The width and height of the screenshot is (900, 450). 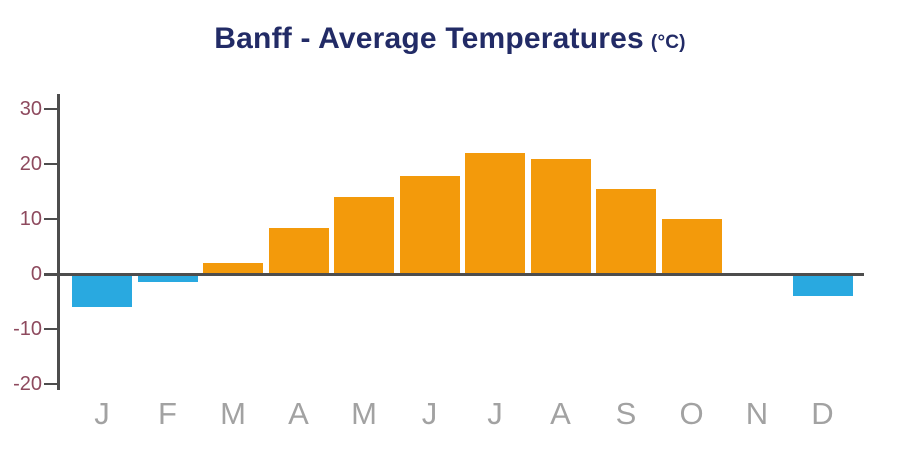 What do you see at coordinates (668, 42) in the screenshot?
I see `chart-title-unit: (°C)` at bounding box center [668, 42].